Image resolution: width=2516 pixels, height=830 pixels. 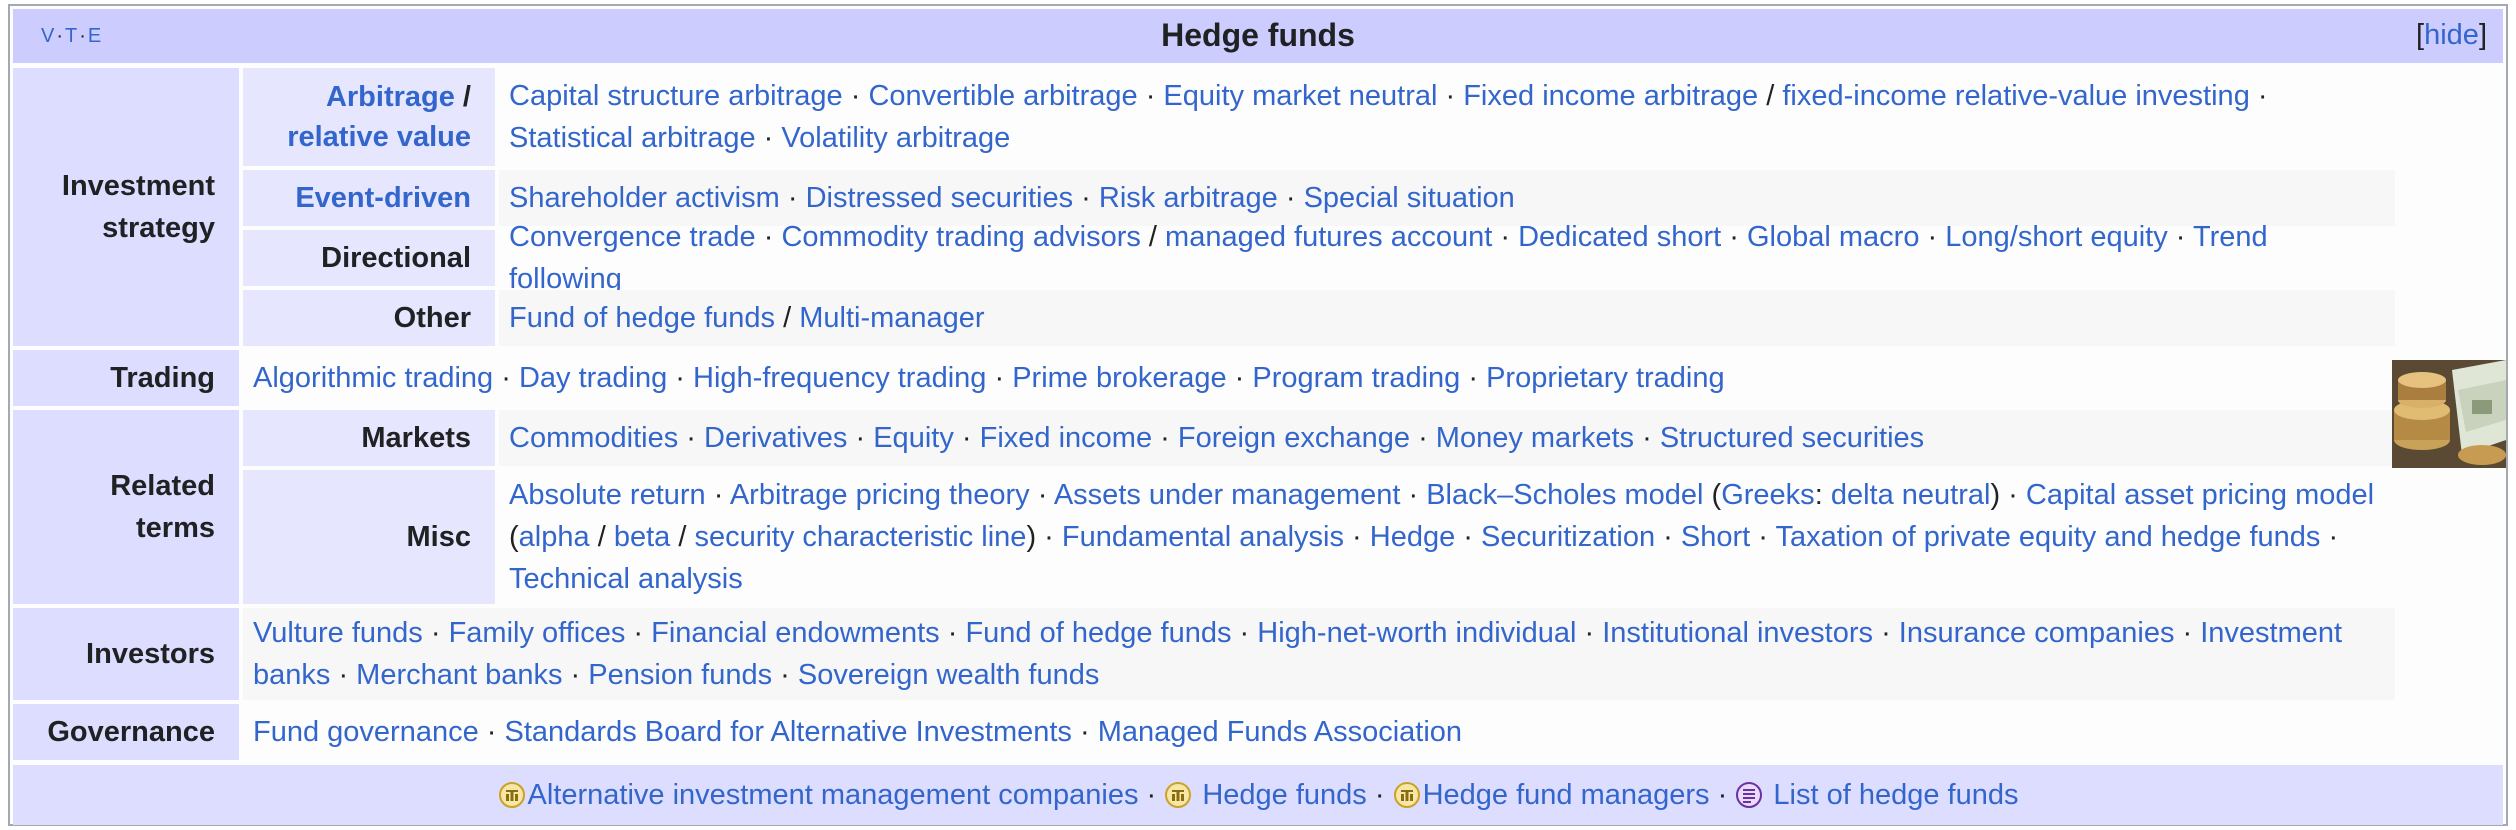 What do you see at coordinates (2036, 633) in the screenshot?
I see `list-item: Insurance companies` at bounding box center [2036, 633].